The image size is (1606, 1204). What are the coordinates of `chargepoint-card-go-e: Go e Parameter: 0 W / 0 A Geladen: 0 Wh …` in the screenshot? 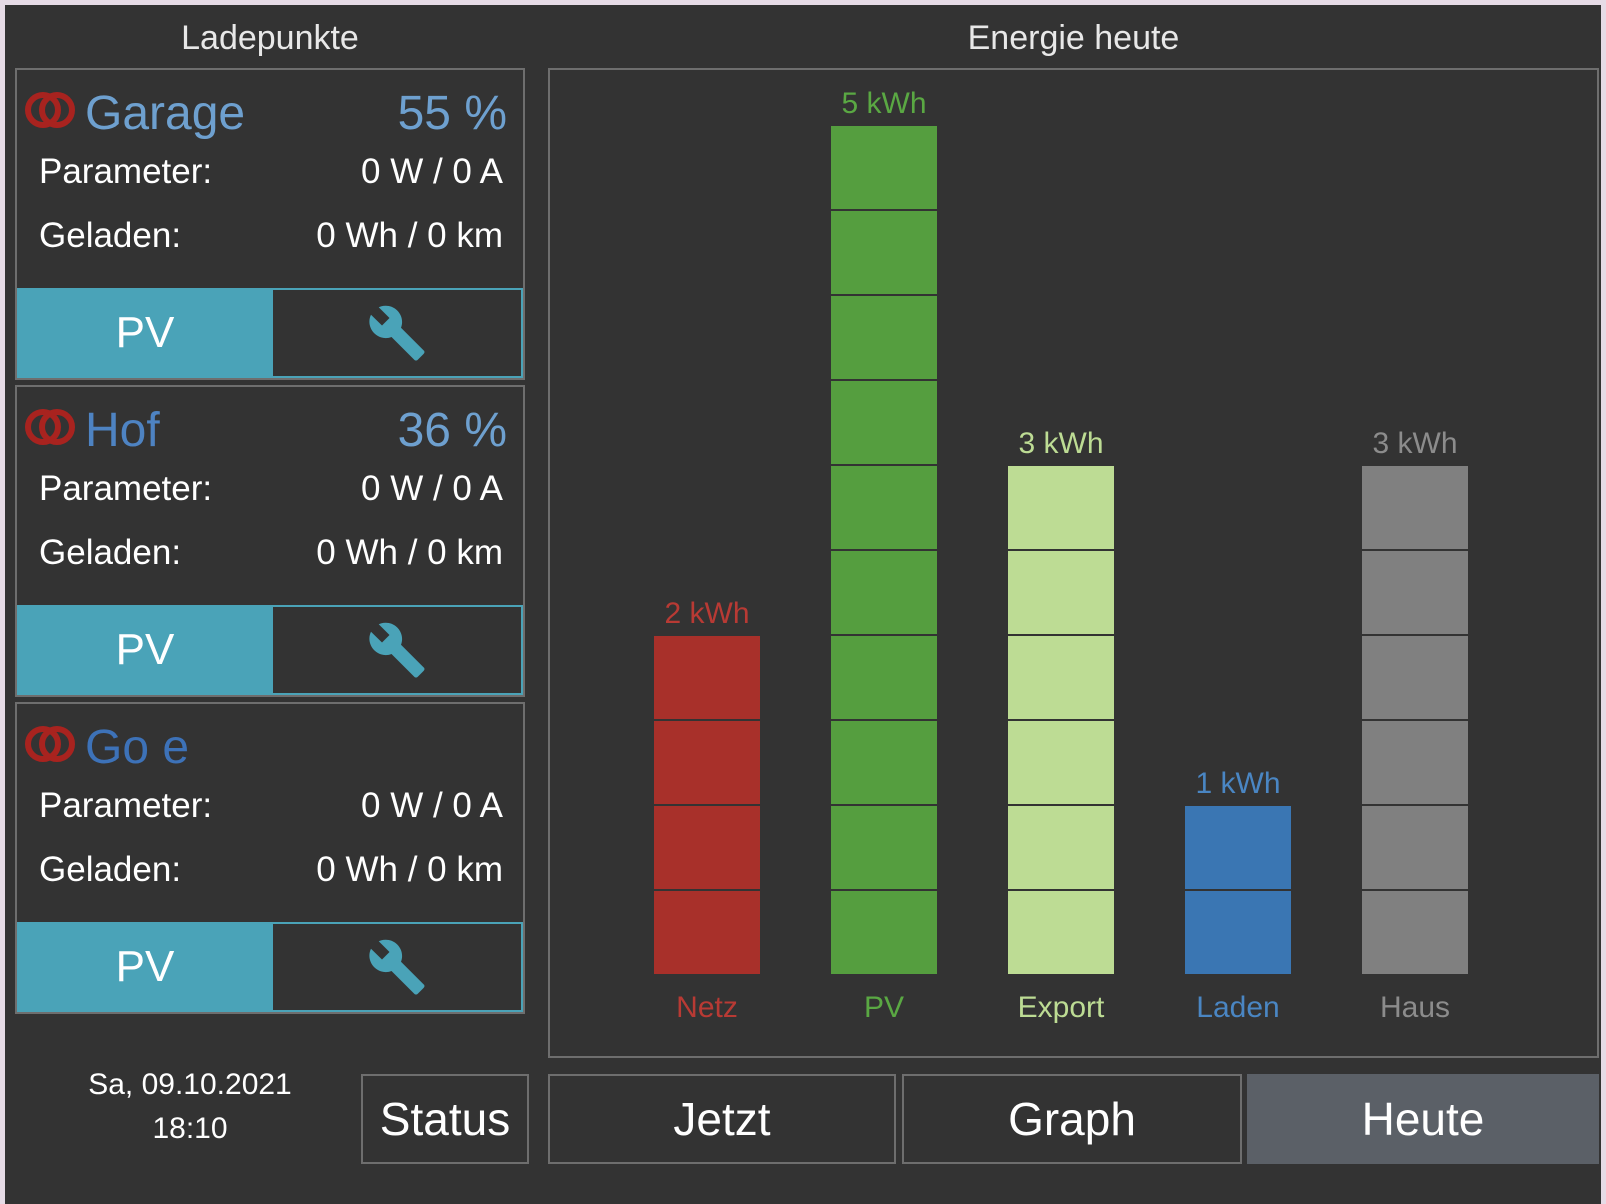 It's located at (270, 858).